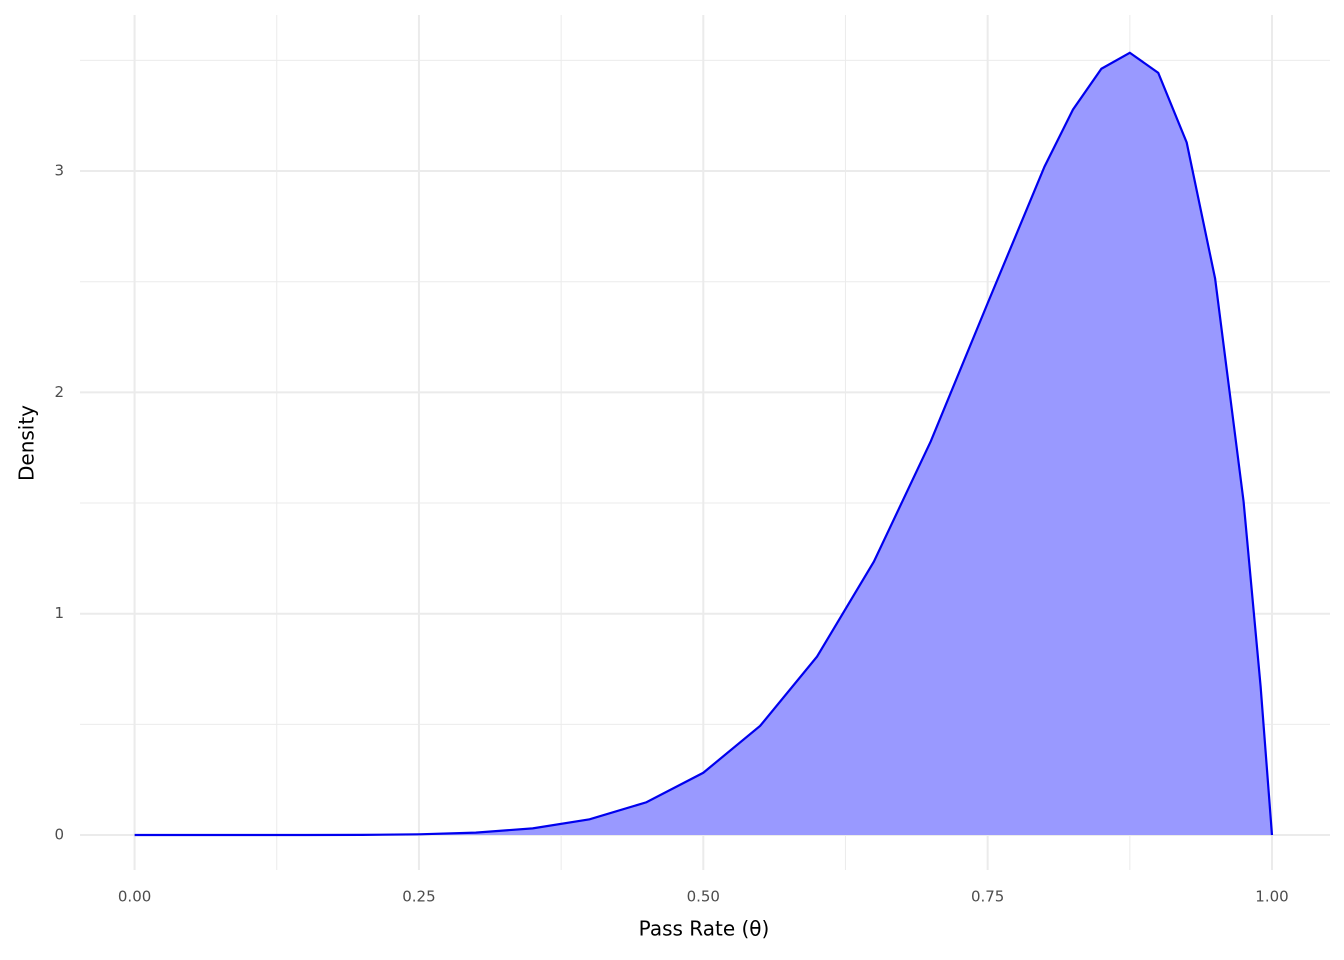  Describe the element at coordinates (59, 392) in the screenshot. I see `y-tick-label: 2` at that location.